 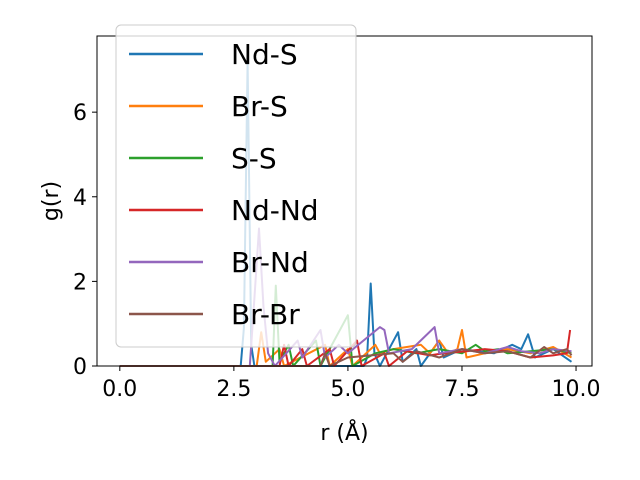 What do you see at coordinates (80, 367) in the screenshot?
I see `y-tick-label: 0` at bounding box center [80, 367].